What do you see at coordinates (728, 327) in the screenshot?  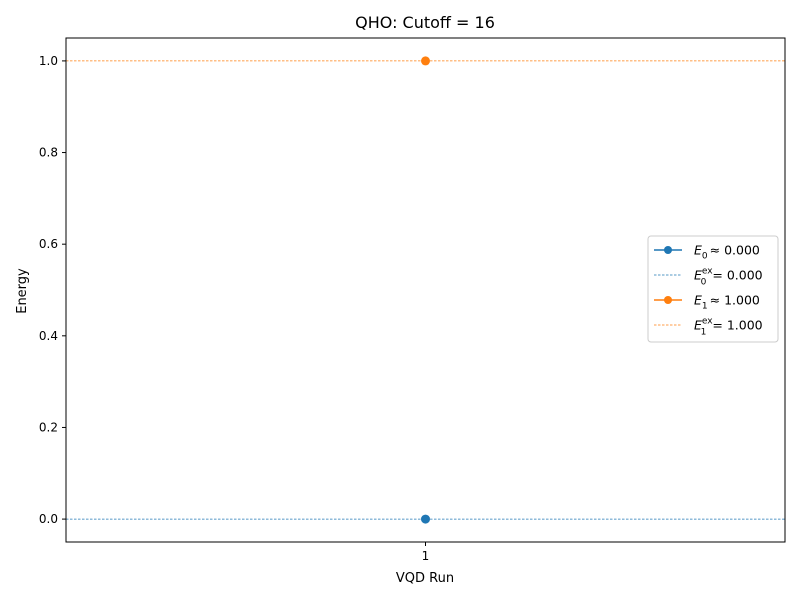 I see `legend-label: Eex 1 = 1.000` at bounding box center [728, 327].